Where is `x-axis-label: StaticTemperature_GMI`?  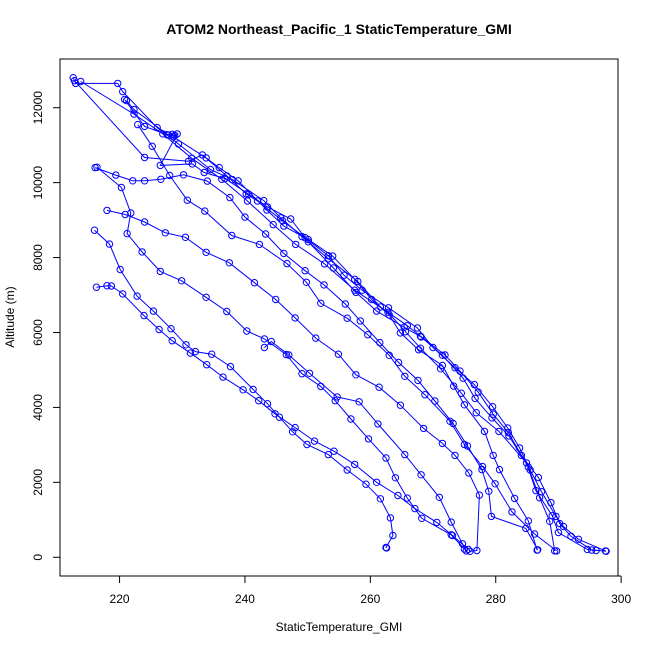 x-axis-label: StaticTemperature_GMI is located at coordinates (339, 627).